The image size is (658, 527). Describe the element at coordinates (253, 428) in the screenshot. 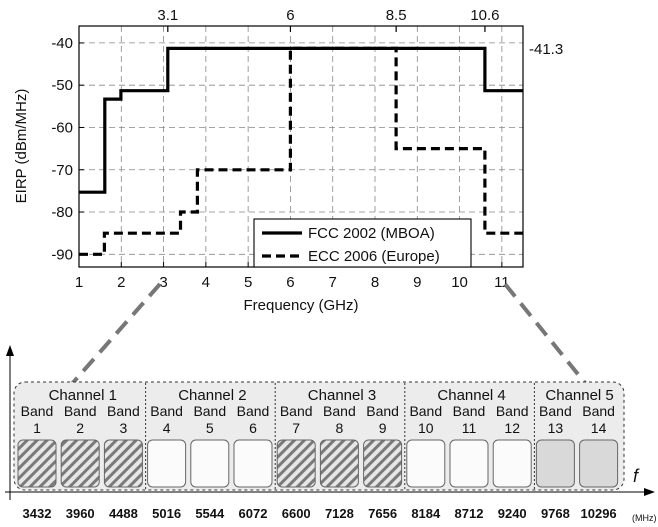

I see `band-number: 6` at that location.